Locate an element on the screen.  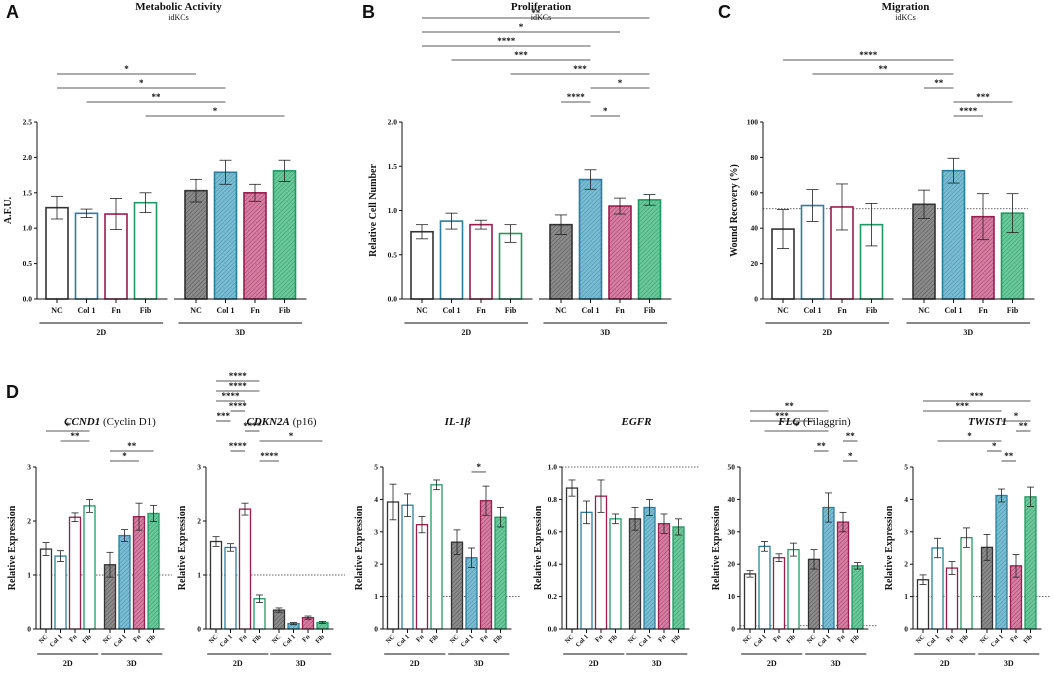
y-tick-label: 4 is located at coordinates (376, 499).